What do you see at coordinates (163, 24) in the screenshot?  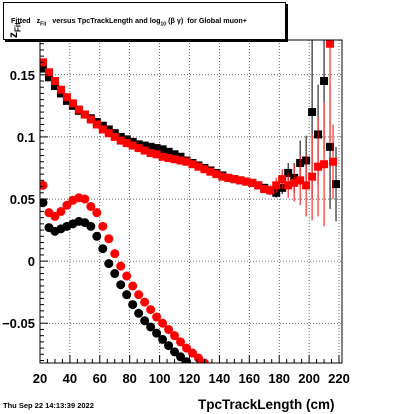 I see `title-log-sub: 10` at bounding box center [163, 24].